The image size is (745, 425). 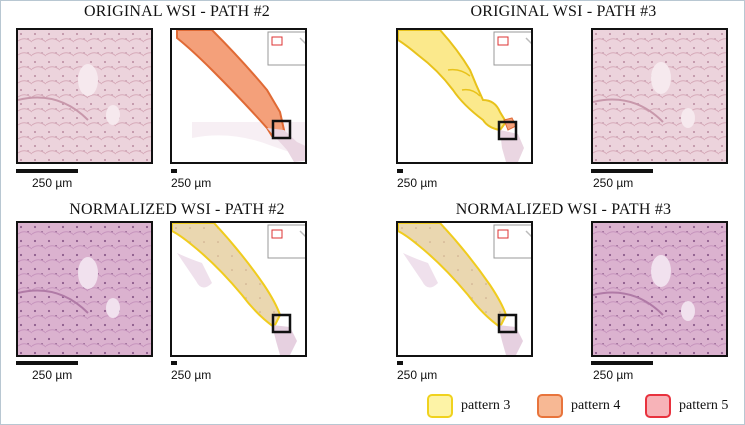 I want to click on wsi-original-path3, so click(x=464, y=96).